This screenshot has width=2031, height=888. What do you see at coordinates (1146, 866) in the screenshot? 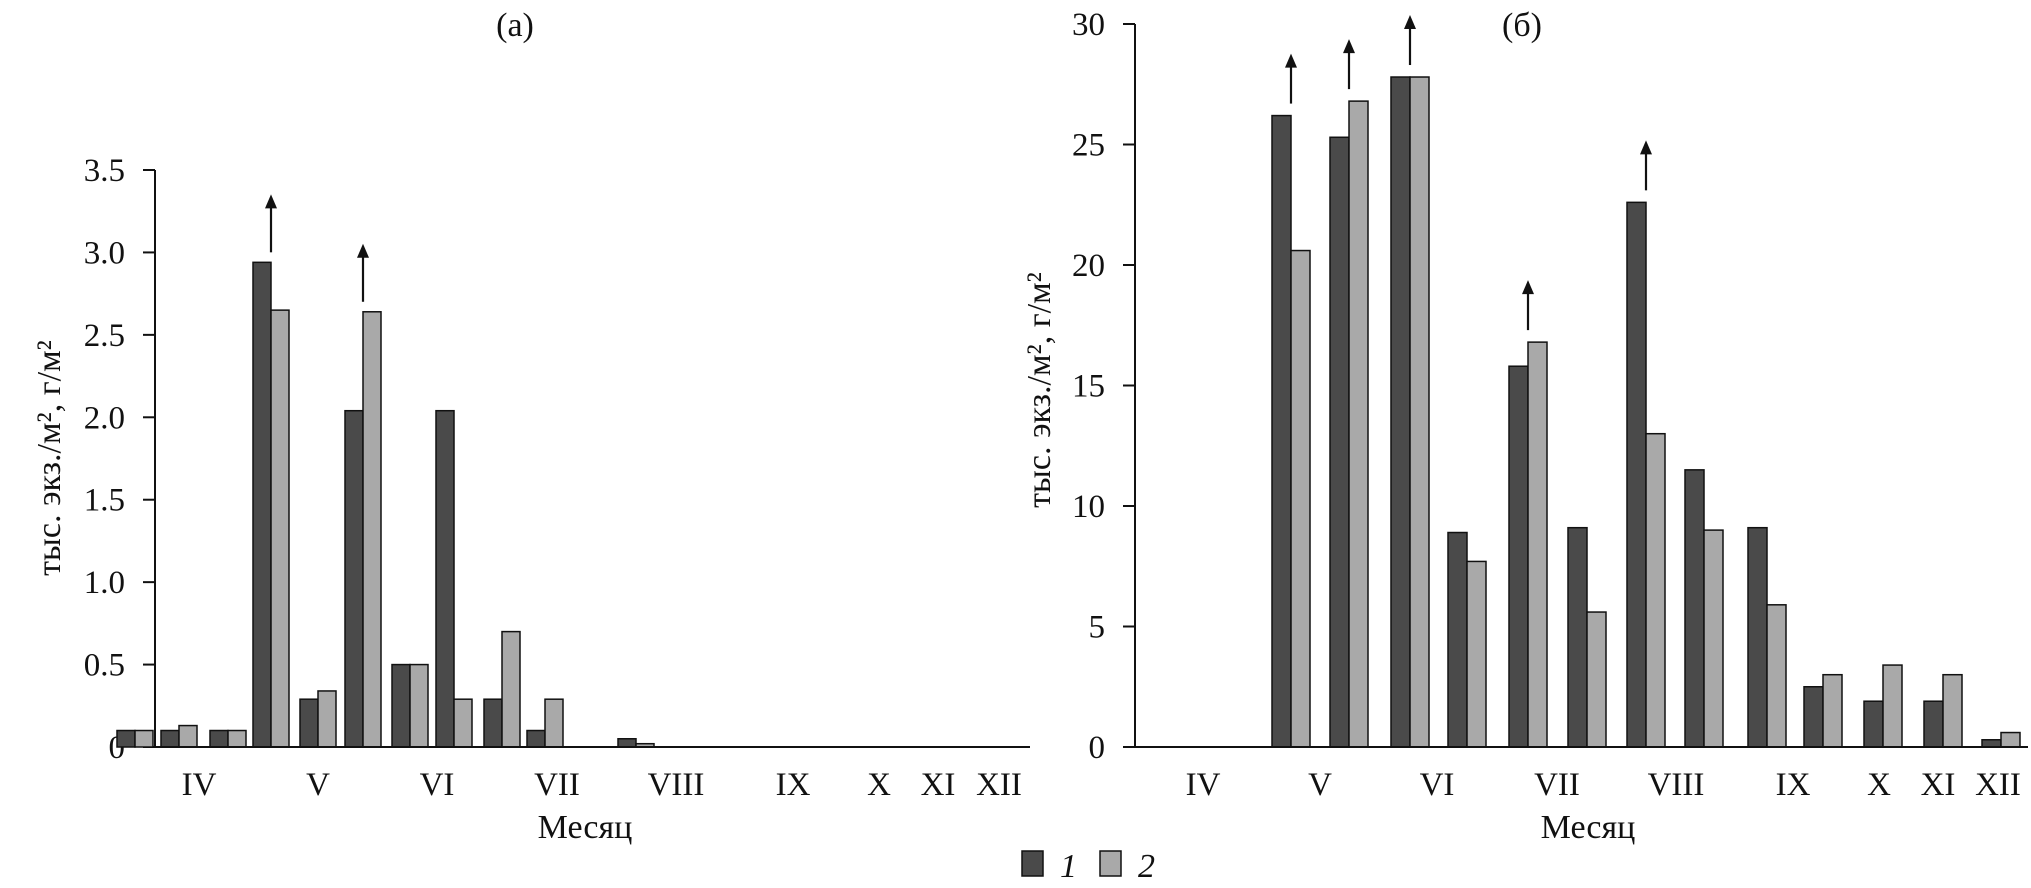
I see `legend-label-series-2: 2` at bounding box center [1146, 866].